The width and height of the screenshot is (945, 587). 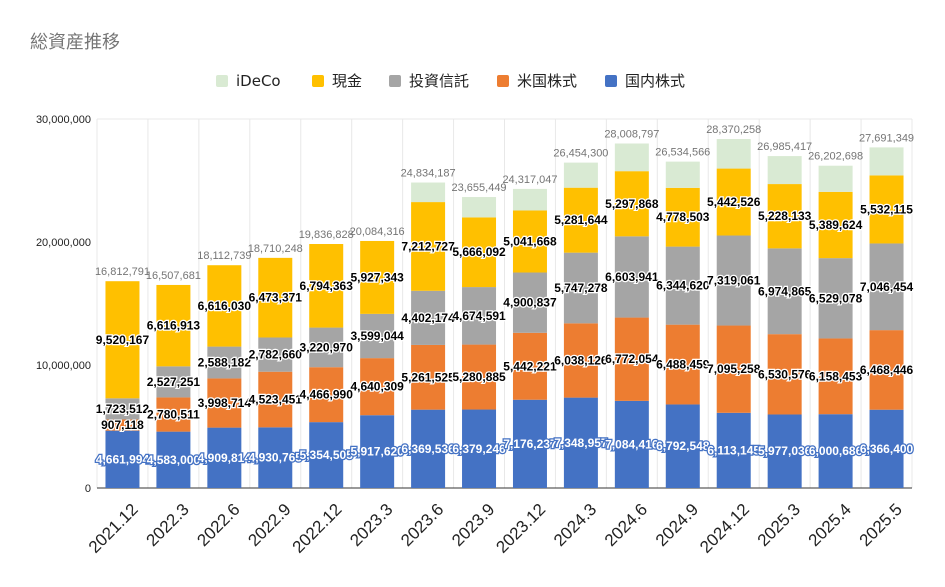 I want to click on data-label: 2,782,660, so click(x=276, y=355).